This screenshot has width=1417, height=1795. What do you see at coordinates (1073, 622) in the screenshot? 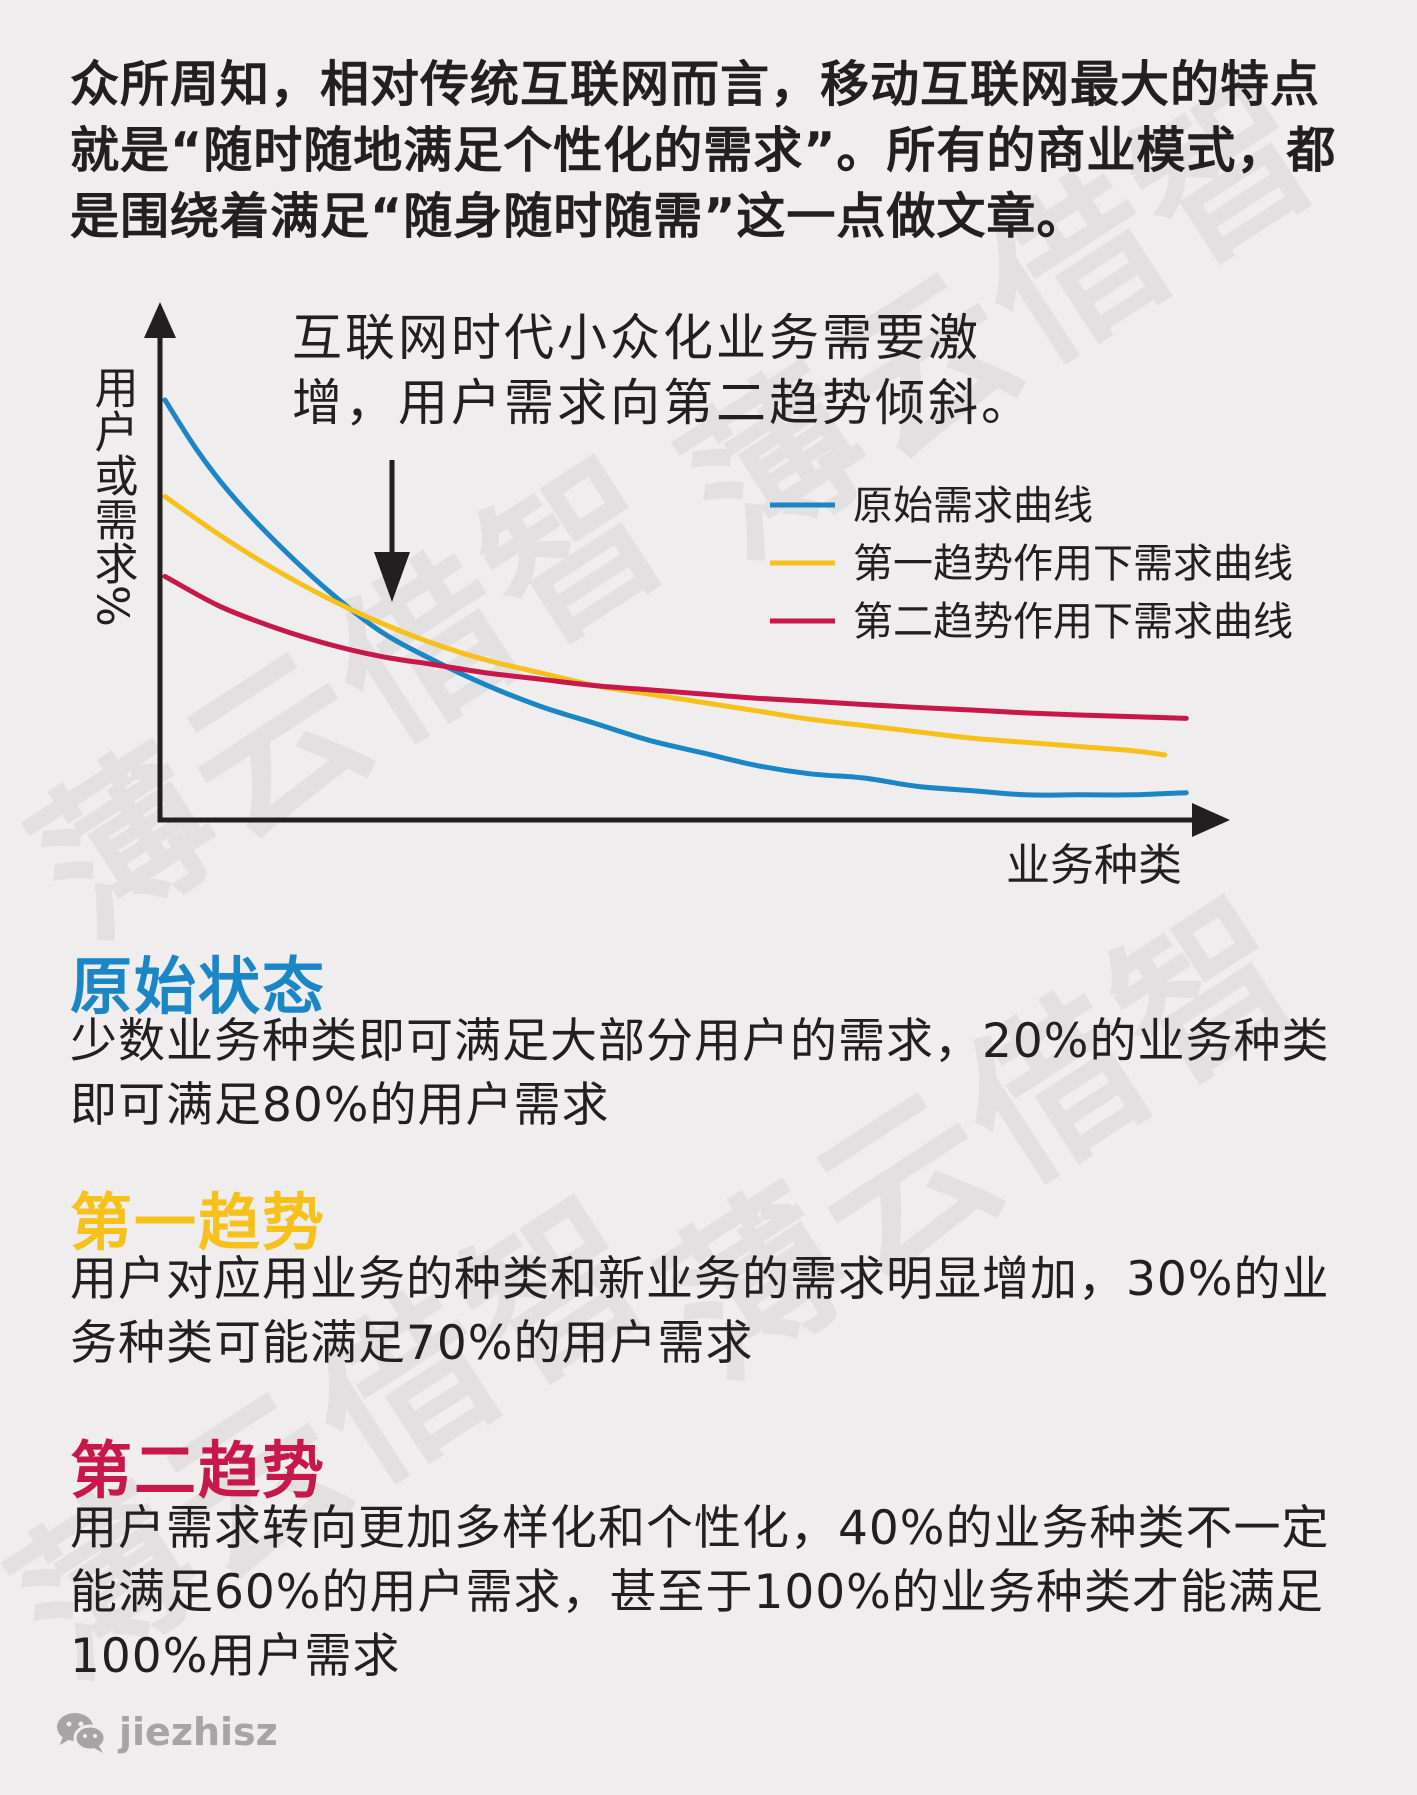
I see `legend-label-3: 第二趋势作用下需求曲线` at bounding box center [1073, 622].